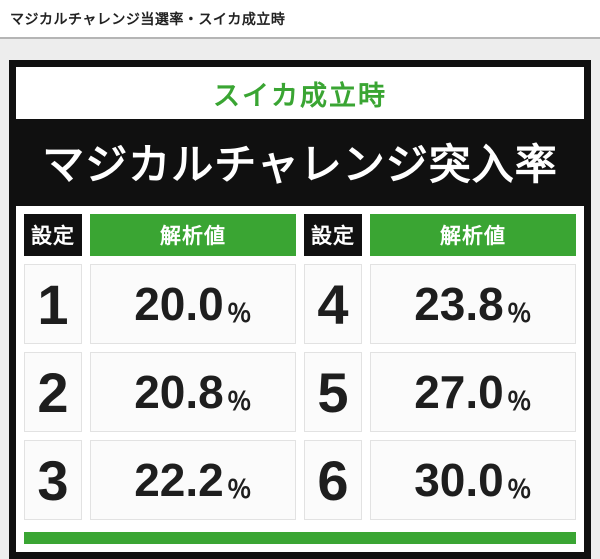 The width and height of the screenshot is (600, 559). I want to click on setting-cell: 2, so click(53, 392).